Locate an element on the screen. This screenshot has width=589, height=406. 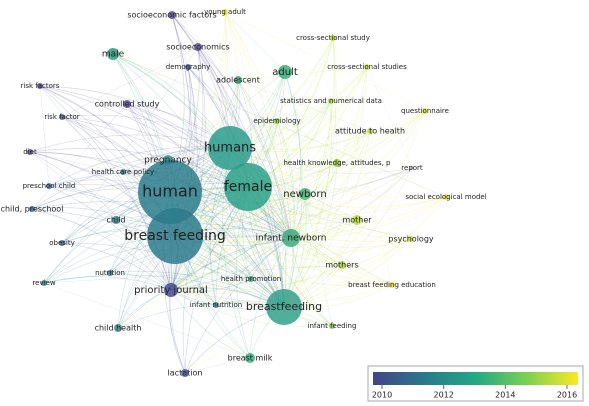
node-label: child is located at coordinates (116, 220).